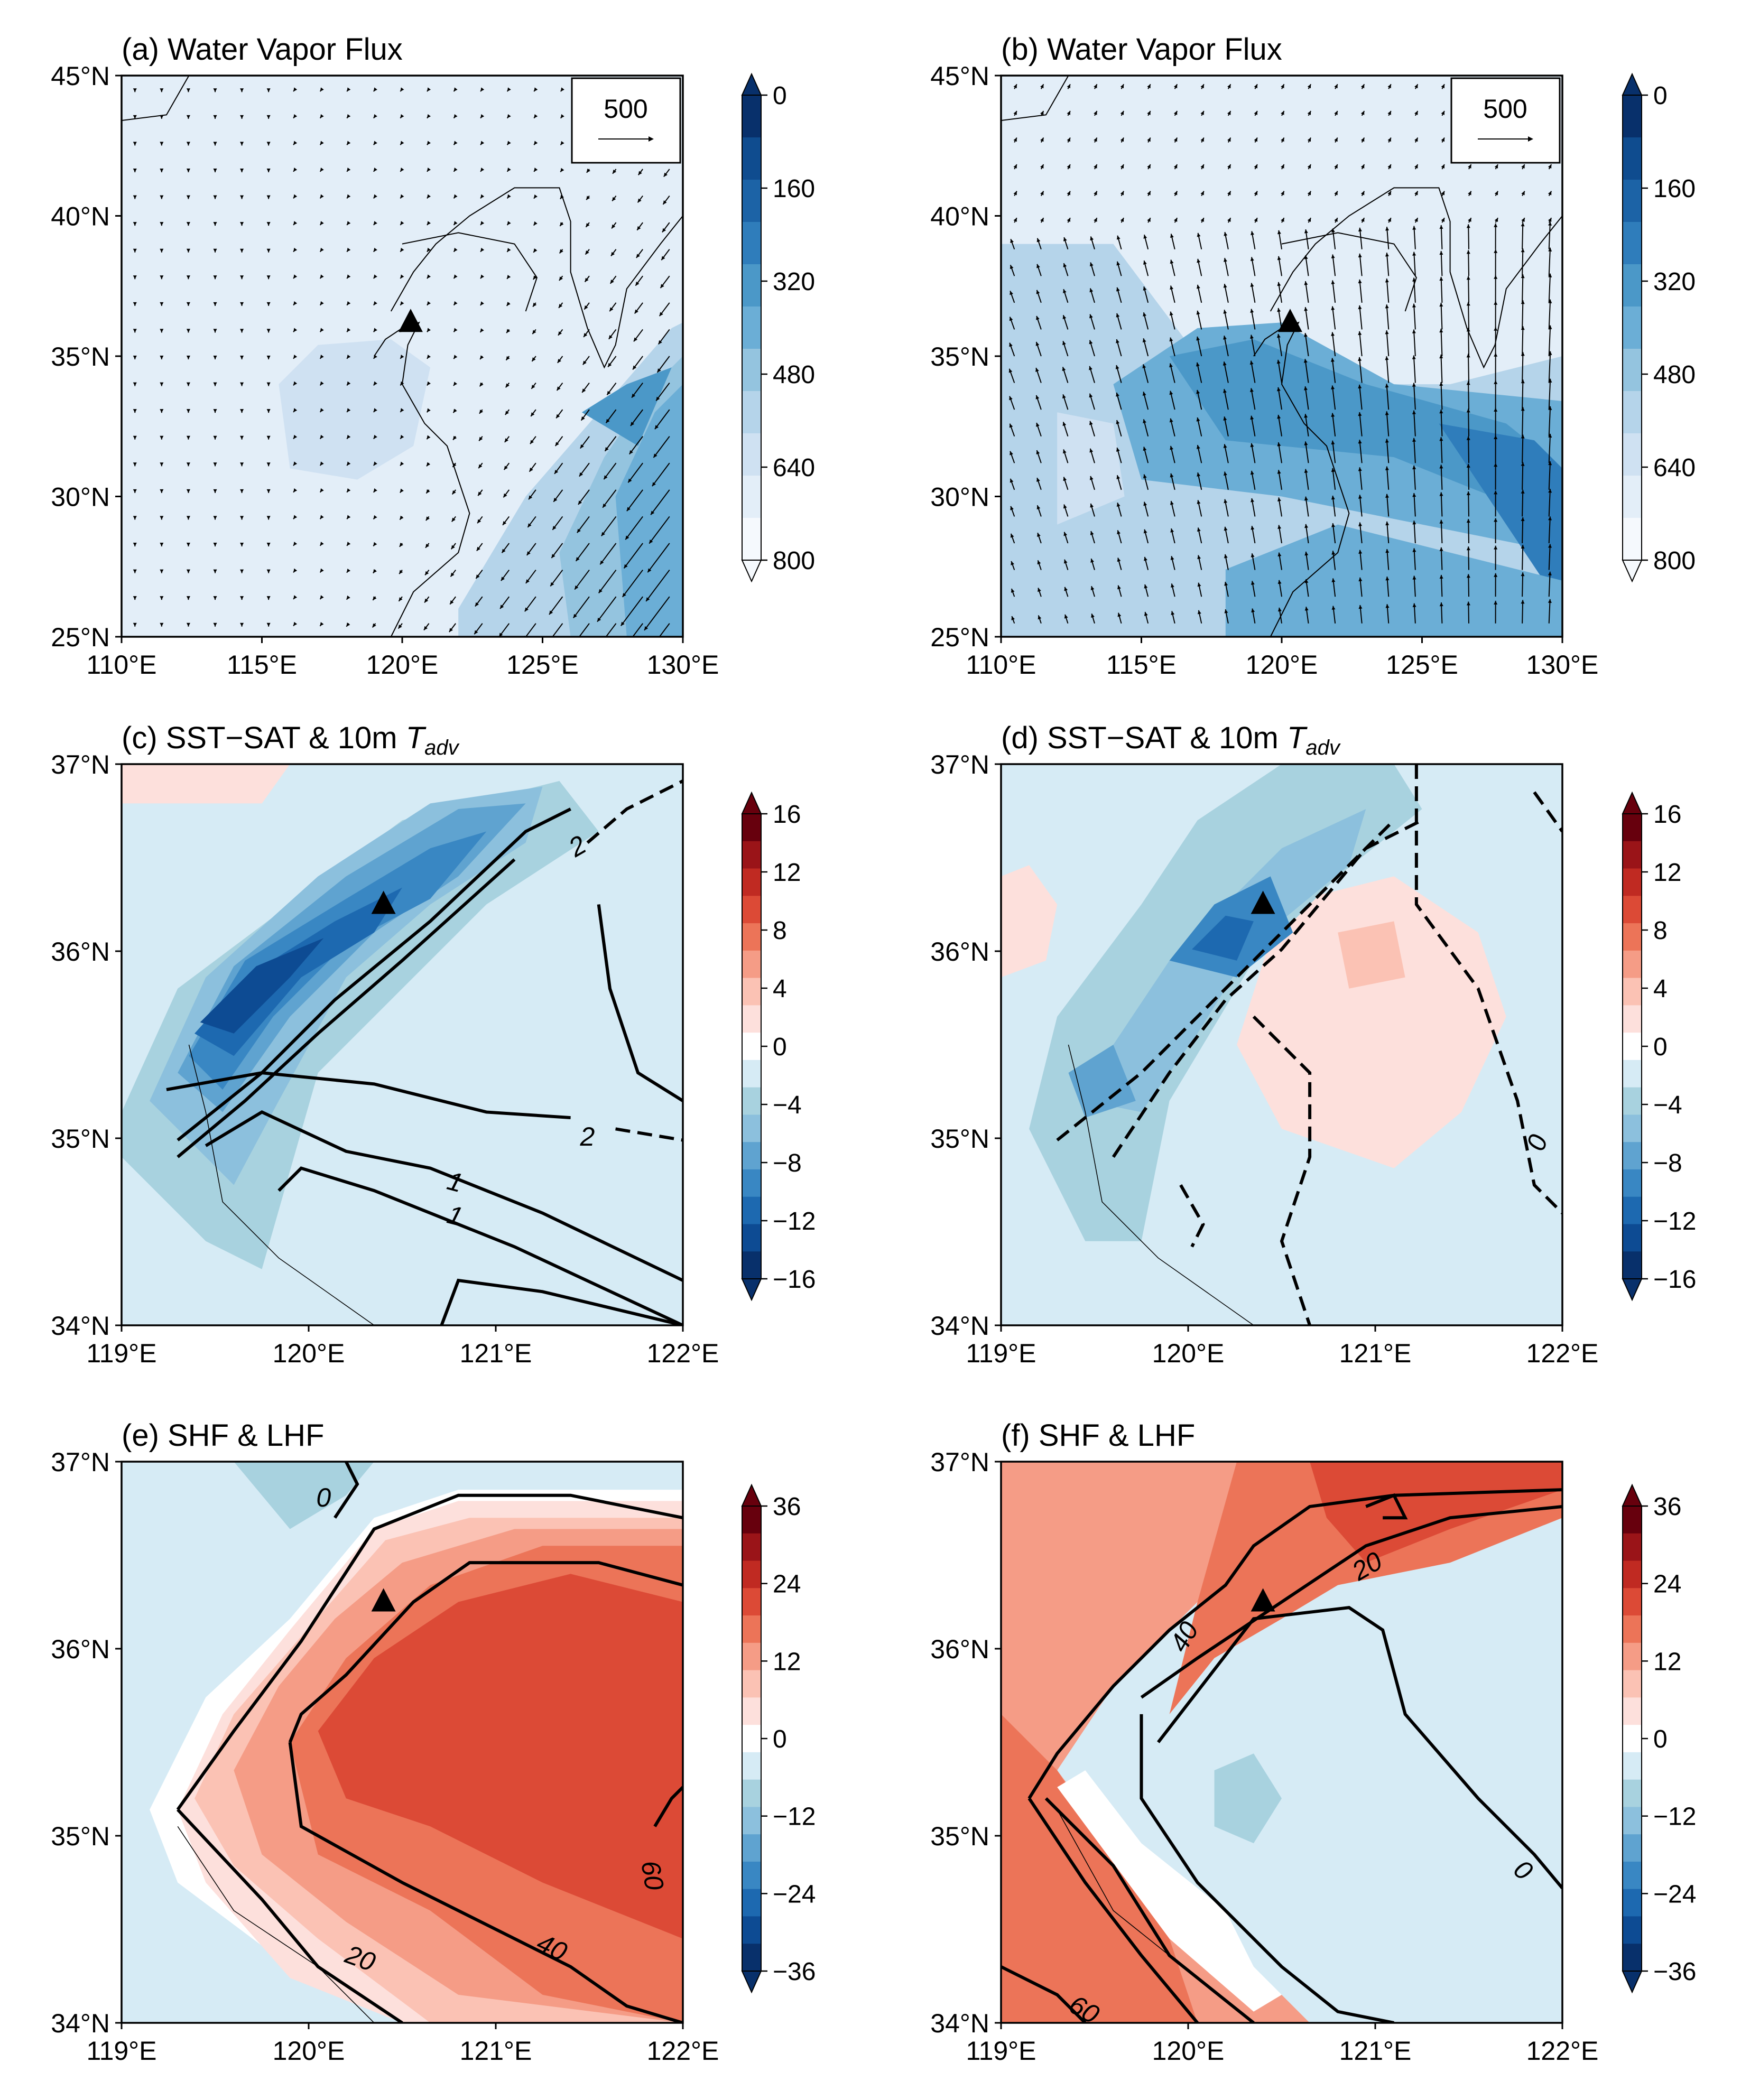 Image resolution: width=1741 pixels, height=2100 pixels. Describe the element at coordinates (778, 327) in the screenshot. I see `panel-a-colorbar: 0 160 320 480 640 800` at that location.